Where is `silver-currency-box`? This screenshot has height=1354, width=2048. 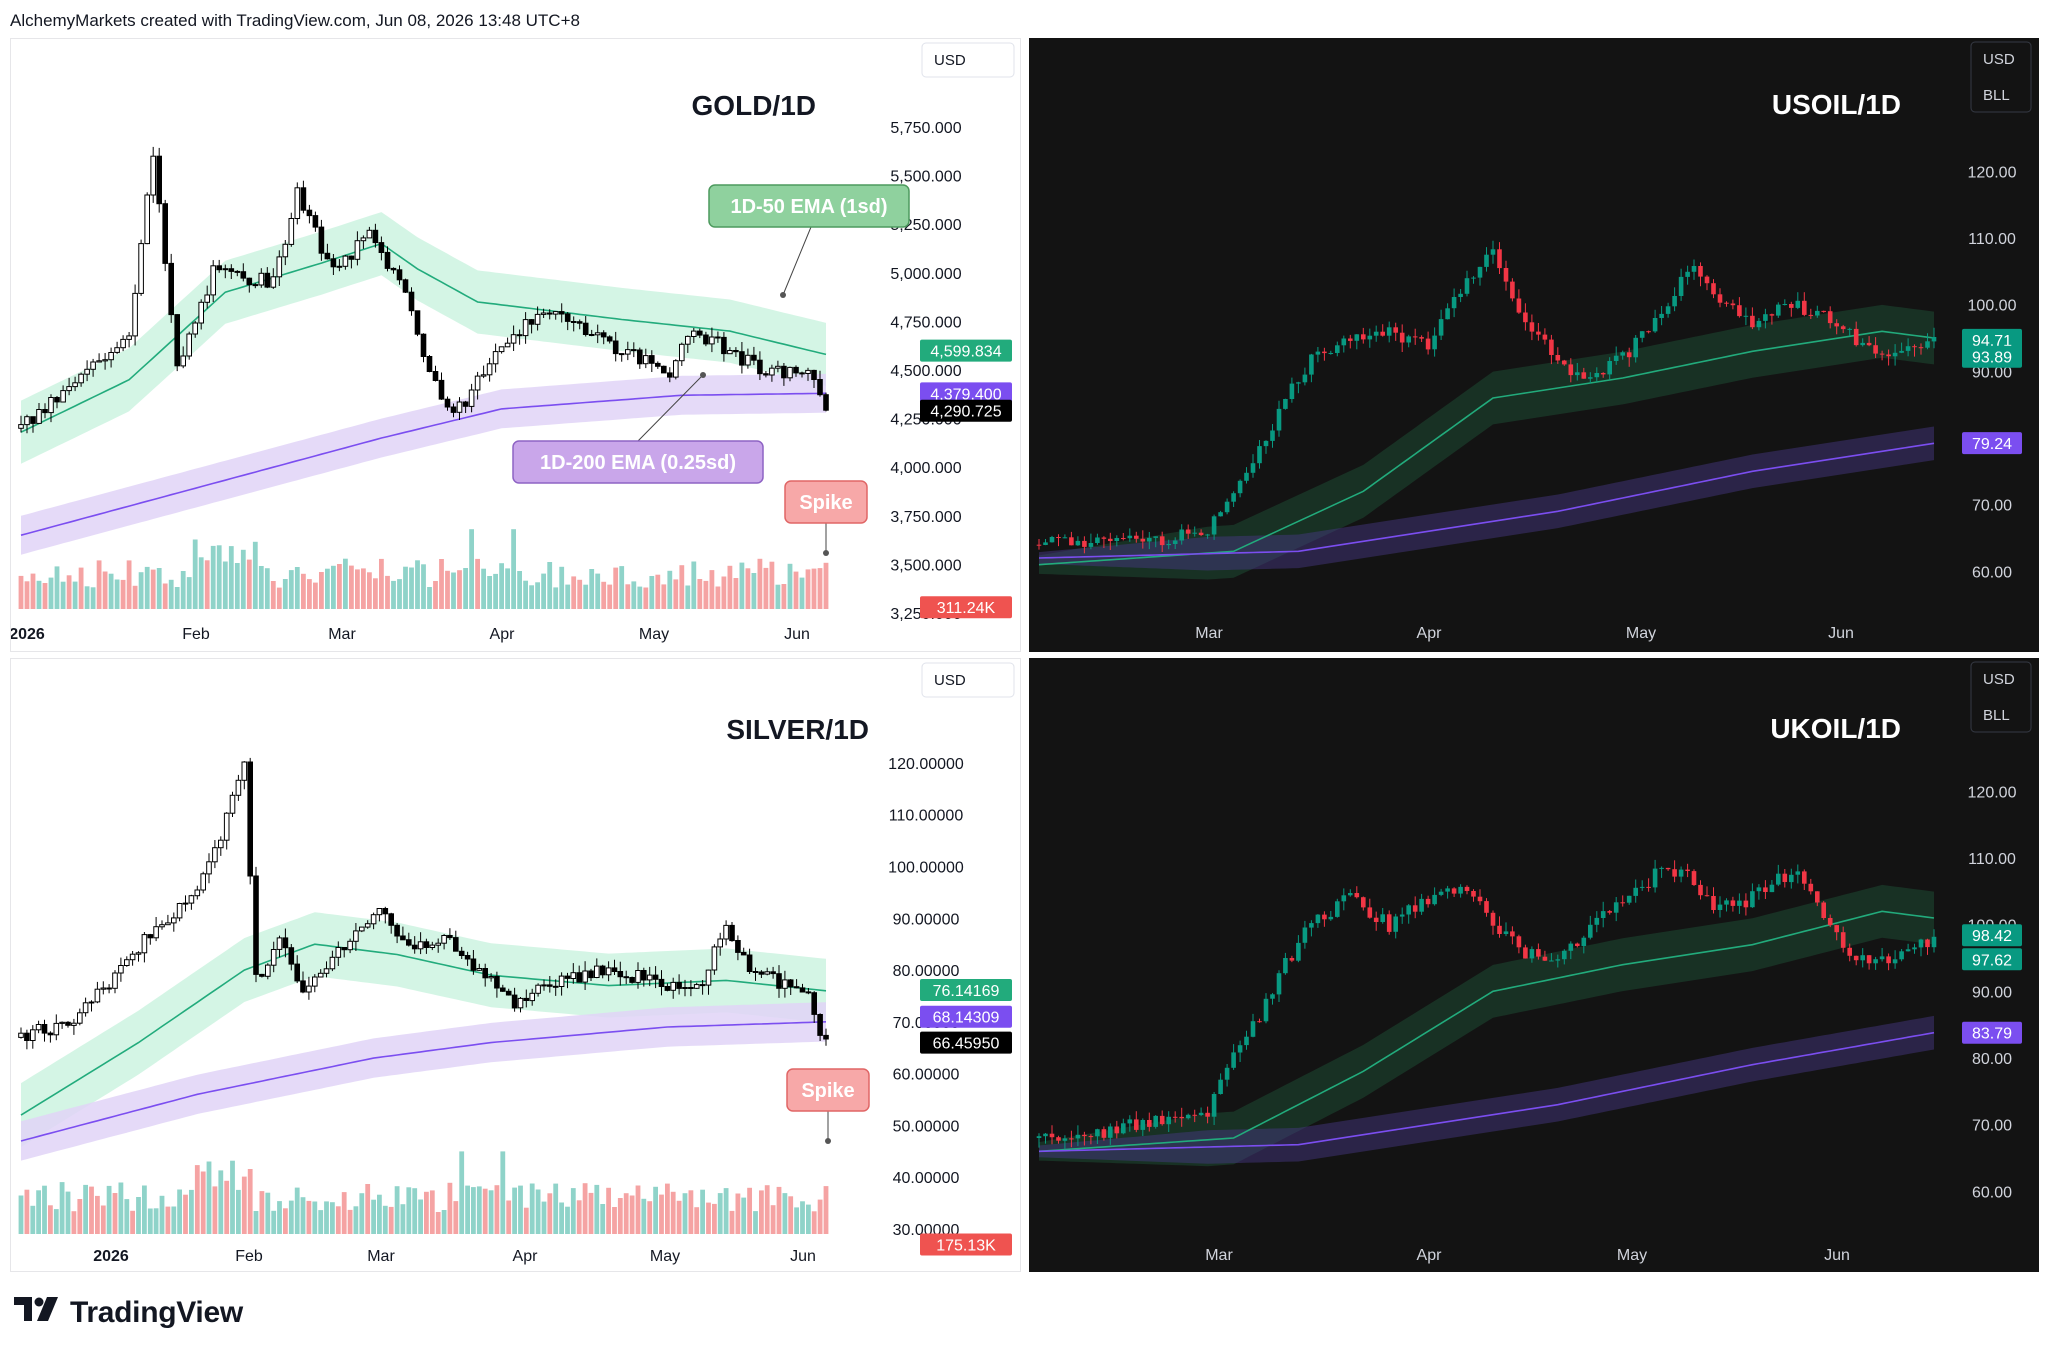
silver-currency-box is located at coordinates (968, 680).